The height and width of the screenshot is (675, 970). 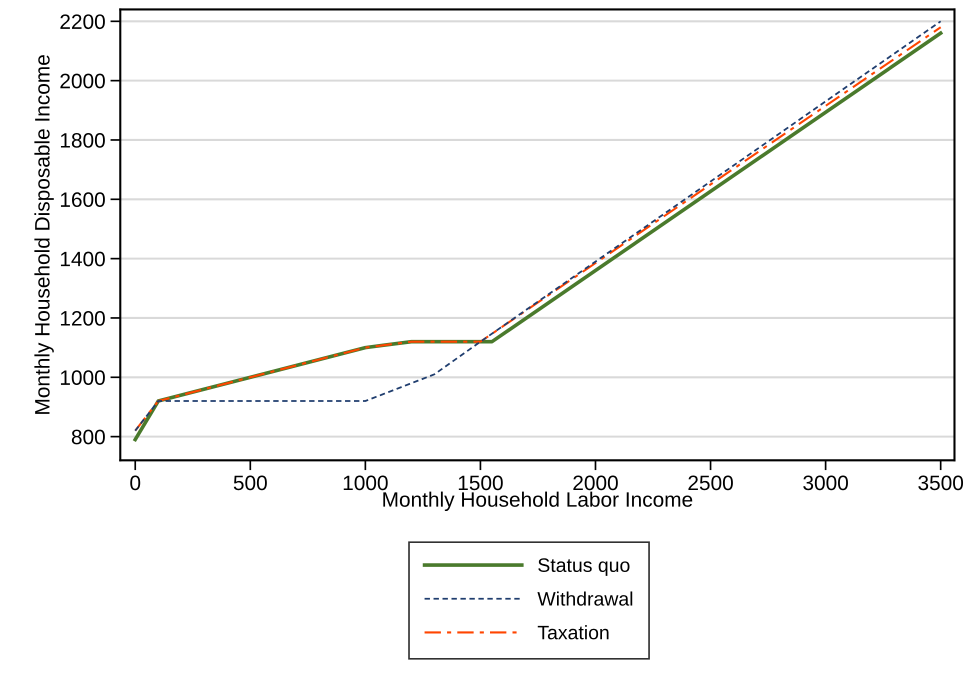 I want to click on x-tick-label: 2500, so click(x=710, y=482).